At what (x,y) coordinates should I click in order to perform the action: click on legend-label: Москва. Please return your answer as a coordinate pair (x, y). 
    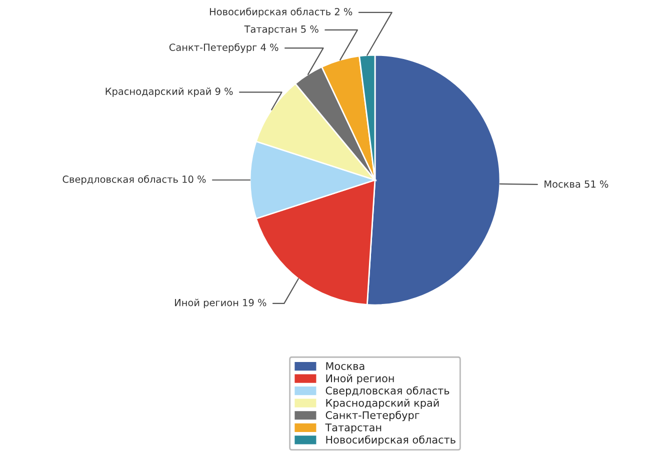
    Looking at the image, I should click on (345, 366).